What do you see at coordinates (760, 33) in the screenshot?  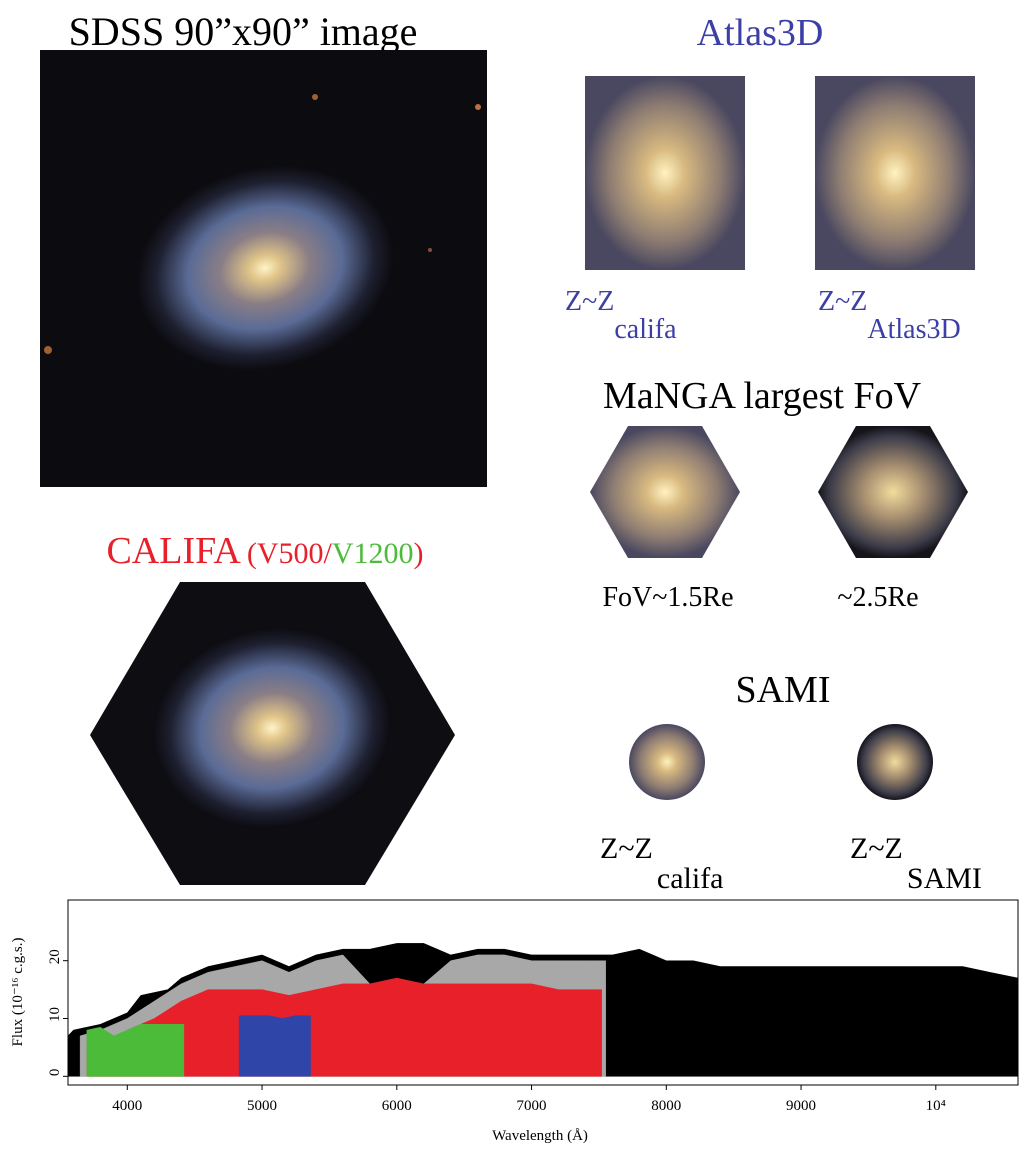 I see `atlas3d-title: Atlas3D` at bounding box center [760, 33].